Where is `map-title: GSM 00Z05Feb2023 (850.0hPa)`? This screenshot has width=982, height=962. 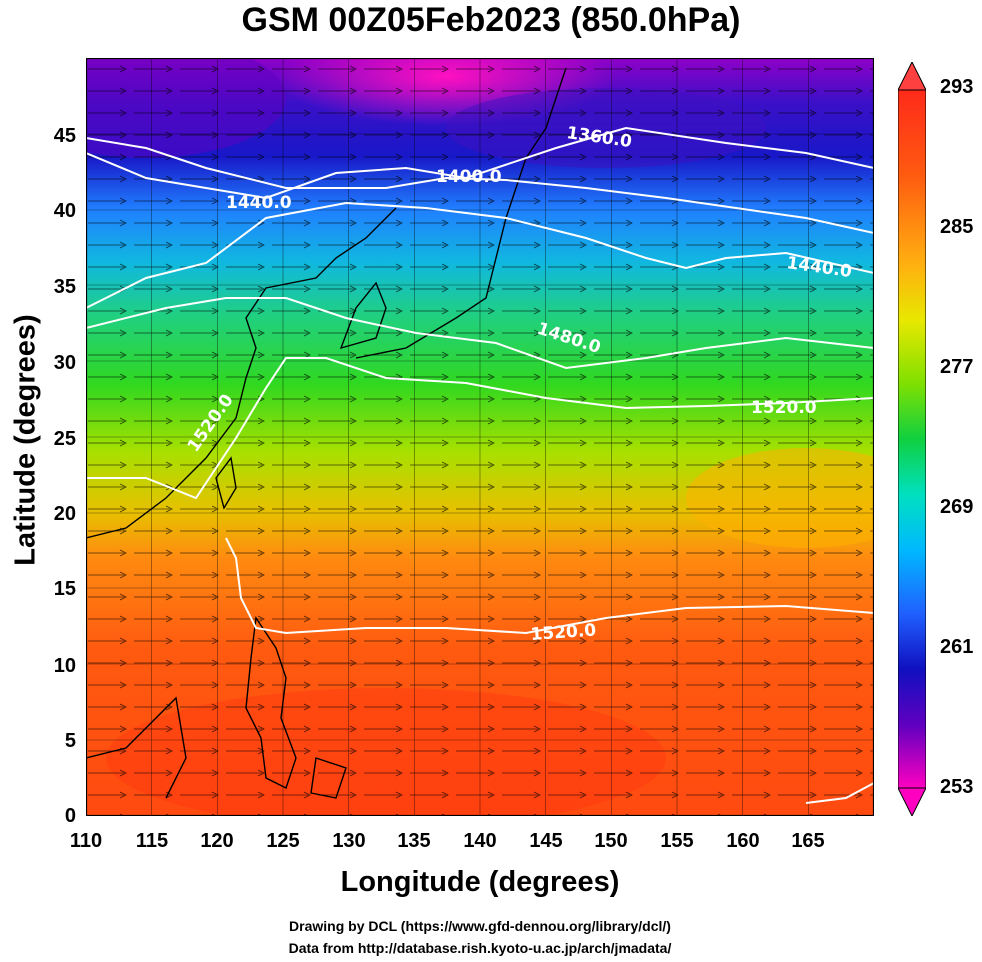 map-title: GSM 00Z05Feb2023 (850.0hPa) is located at coordinates (491, 20).